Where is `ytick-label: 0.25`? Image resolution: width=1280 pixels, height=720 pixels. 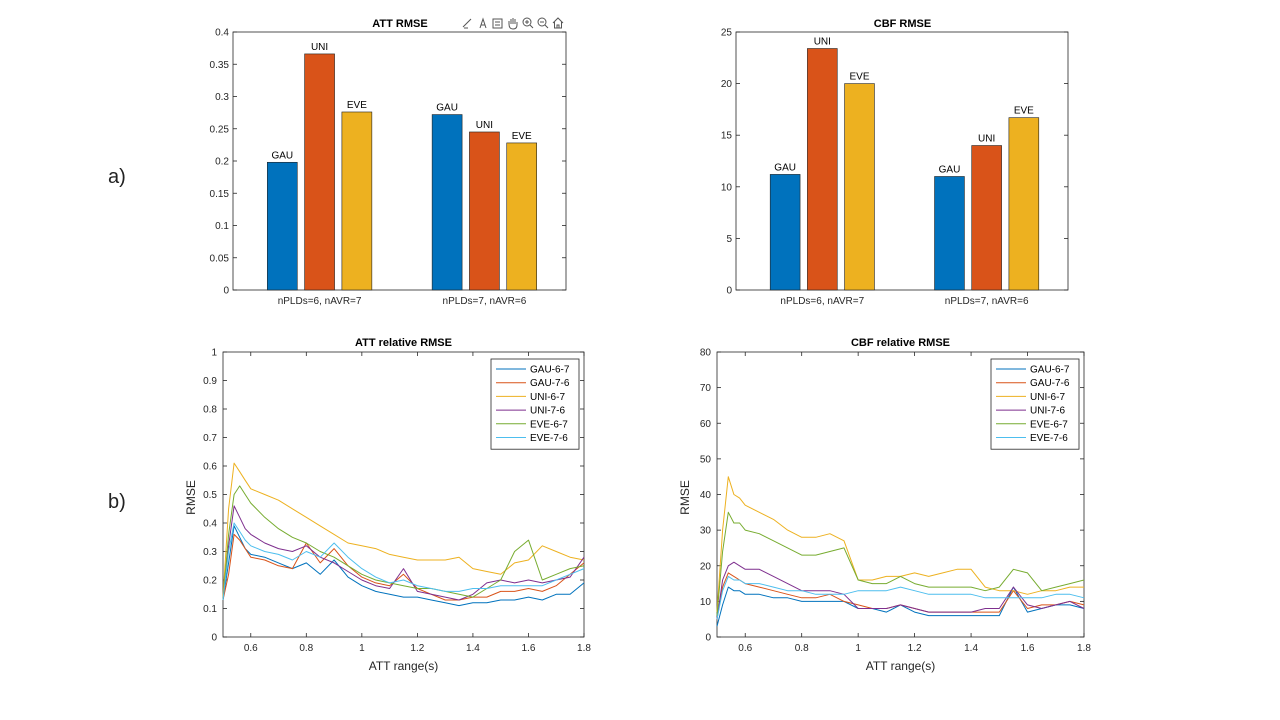 ytick-label: 0.25 is located at coordinates (220, 129).